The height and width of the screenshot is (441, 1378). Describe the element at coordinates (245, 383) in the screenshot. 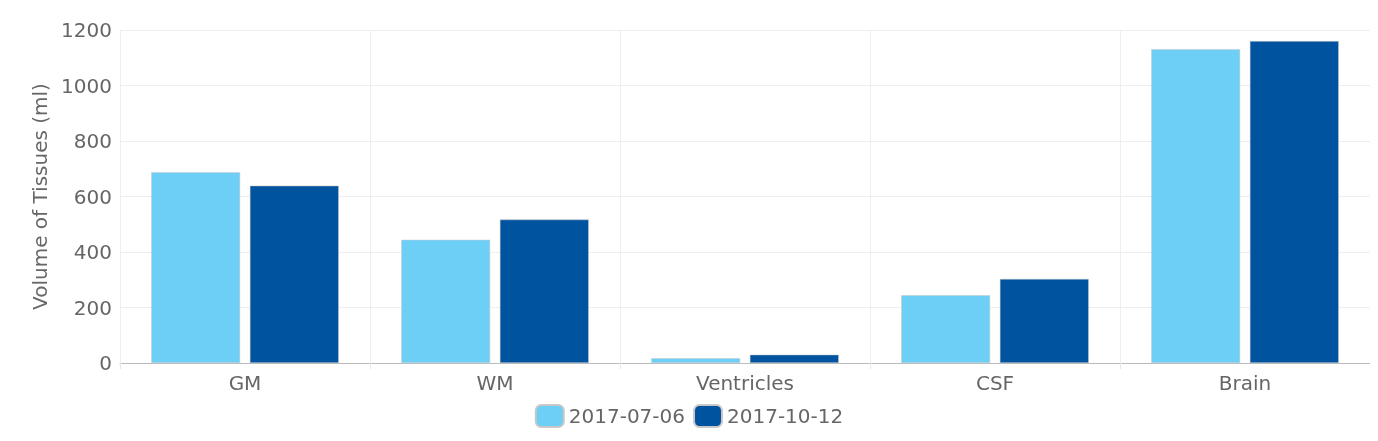

I see `x-tick-label: GM` at that location.